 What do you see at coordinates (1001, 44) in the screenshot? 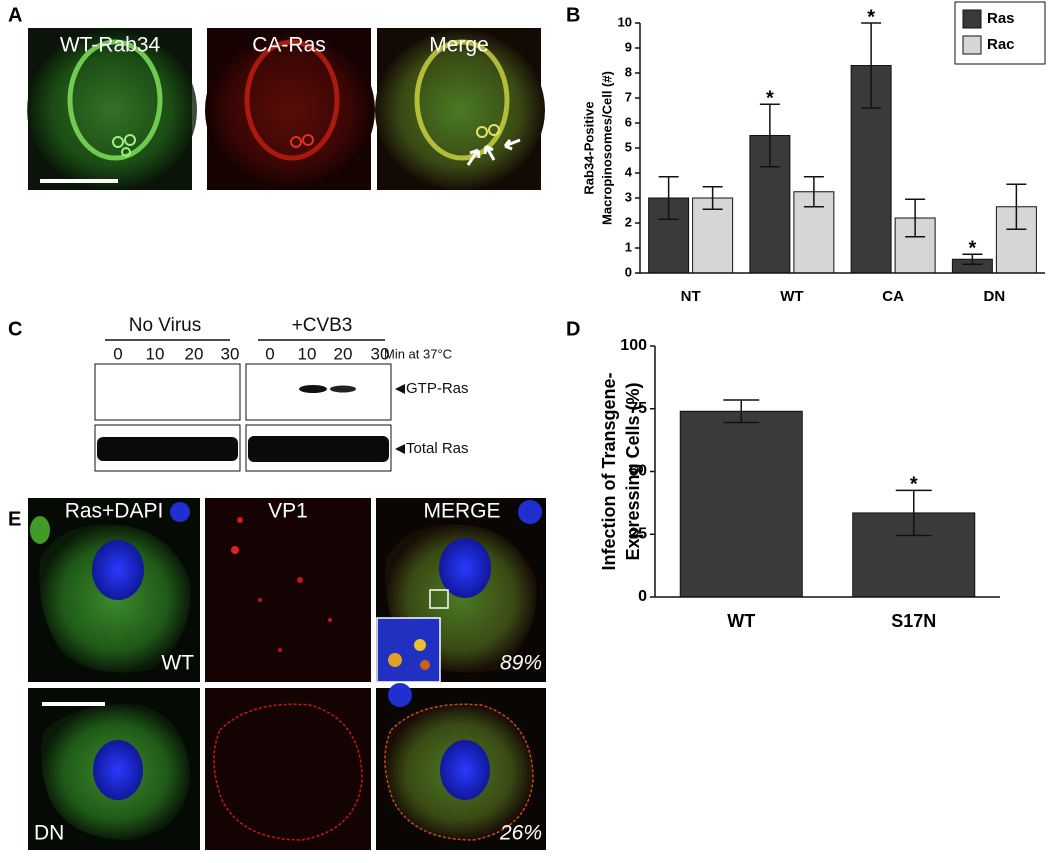
I see `legend-label: Rac` at bounding box center [1001, 44].